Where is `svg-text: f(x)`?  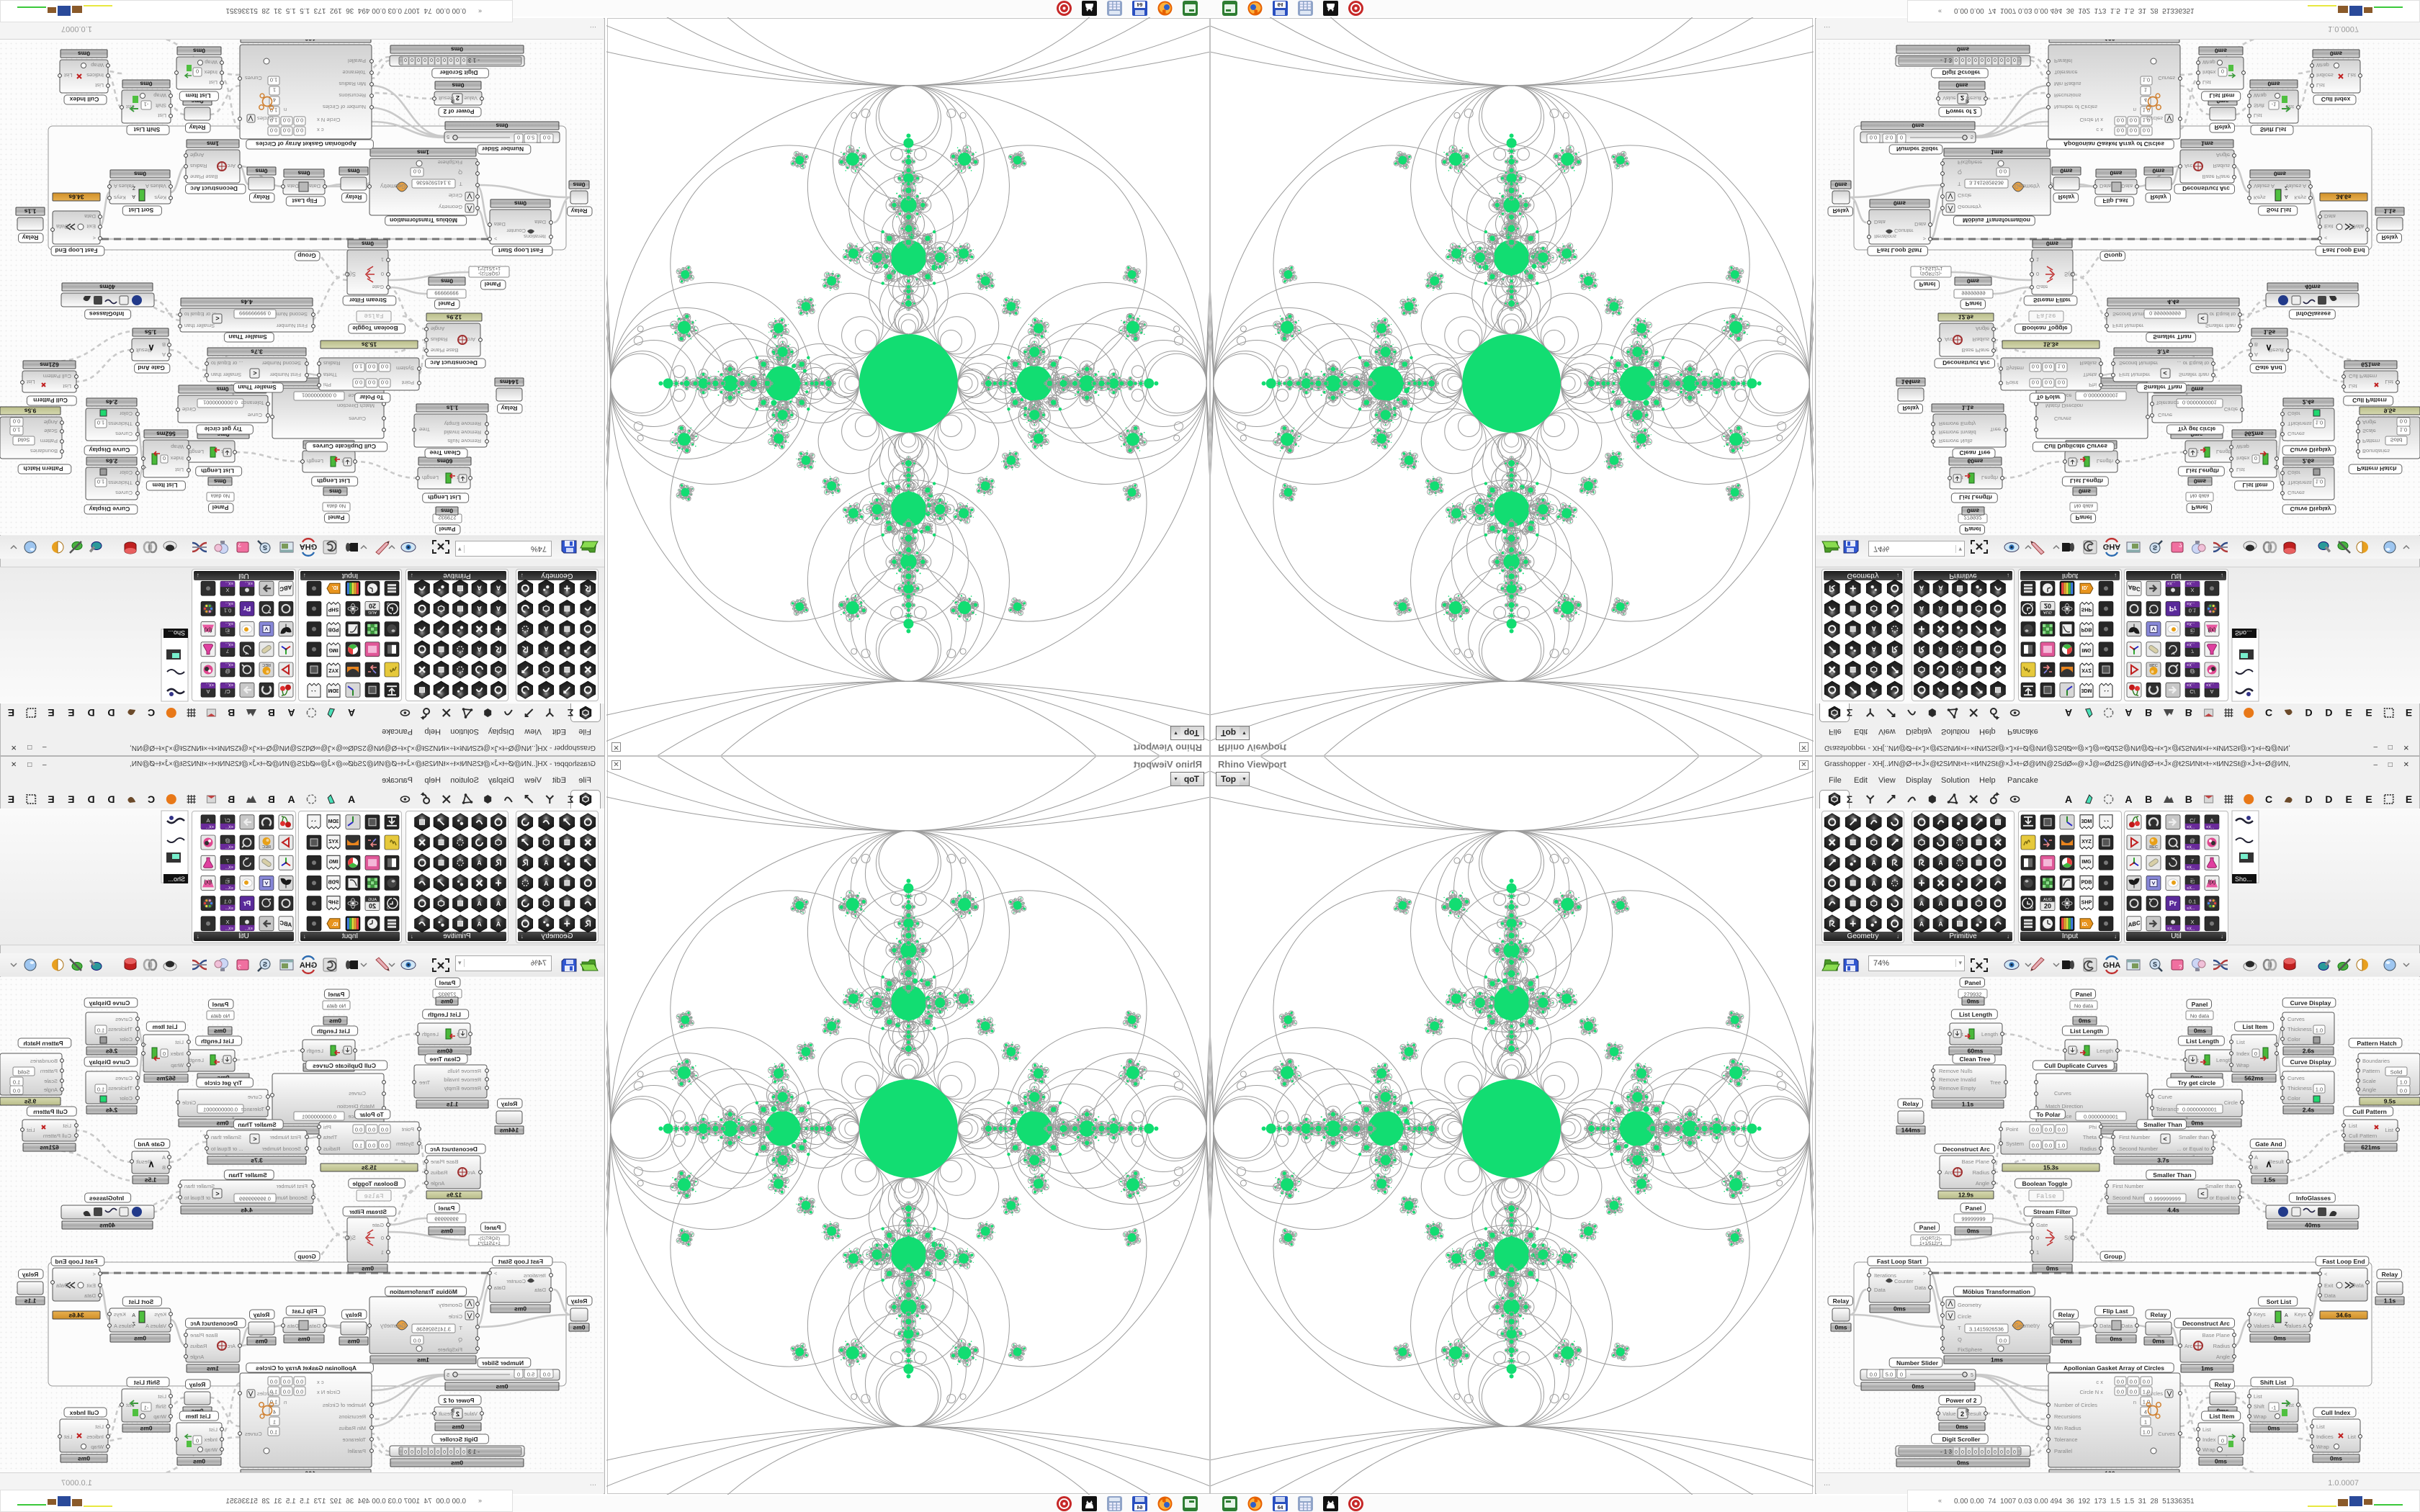
svg-text: f(x) is located at coordinates (208, 630).